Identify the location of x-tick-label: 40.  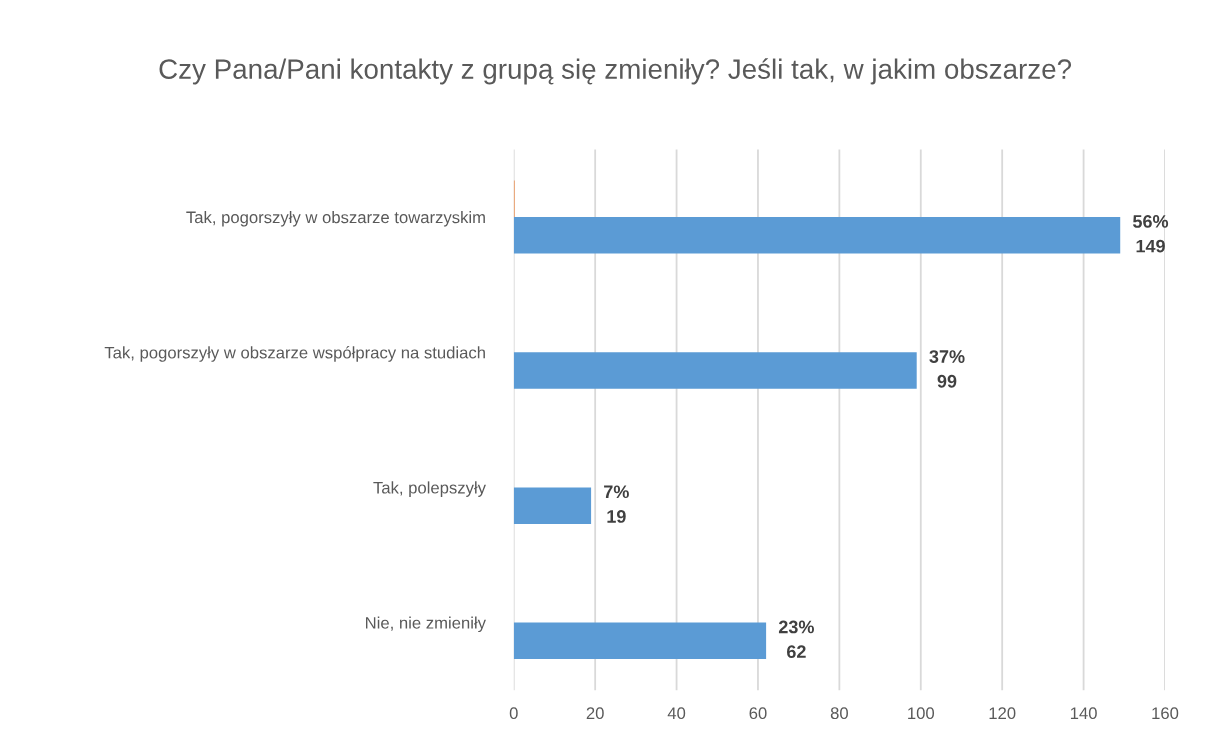
(676, 713).